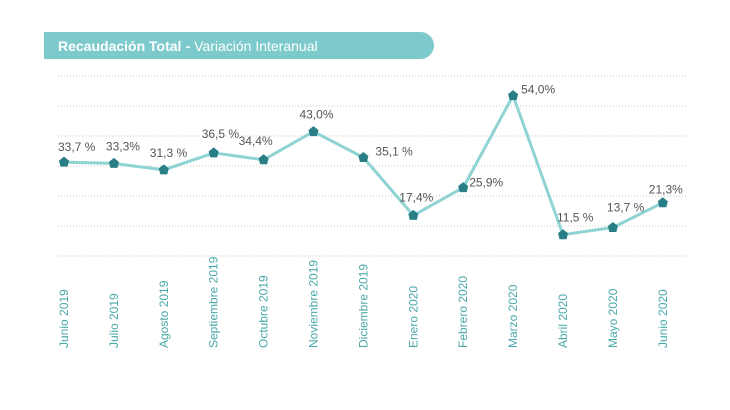 This screenshot has width=730, height=410. I want to click on x-tick-label: Enero 2020, so click(413, 317).